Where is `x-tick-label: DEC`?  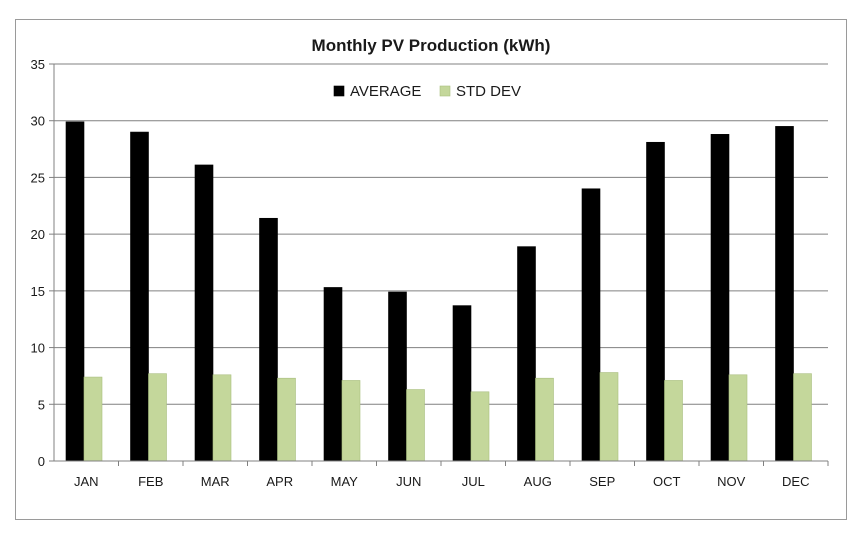 x-tick-label: DEC is located at coordinates (795, 481).